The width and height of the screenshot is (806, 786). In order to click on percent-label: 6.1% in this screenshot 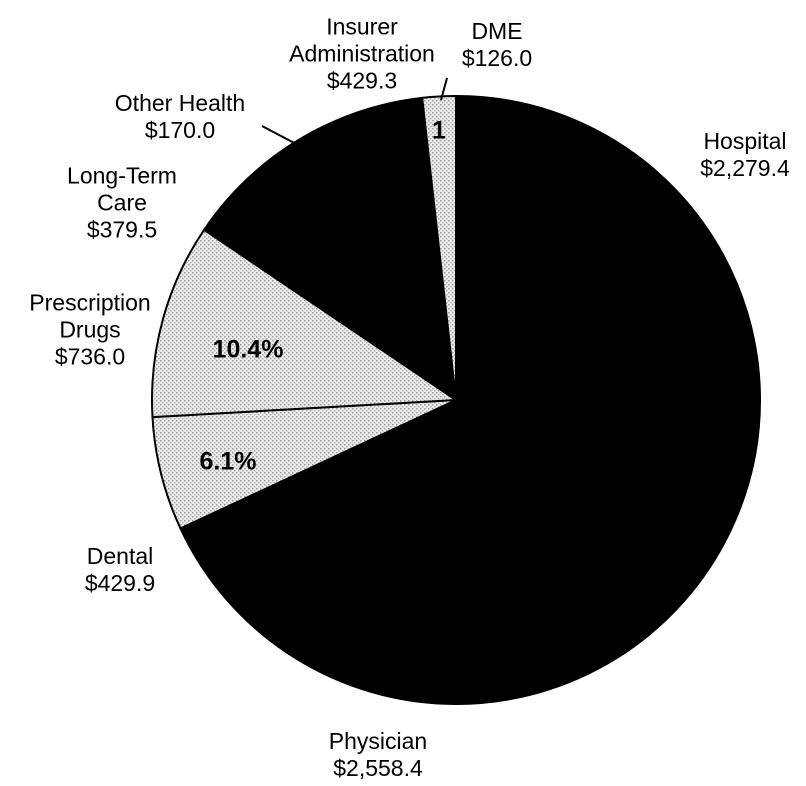, I will do `click(228, 461)`.